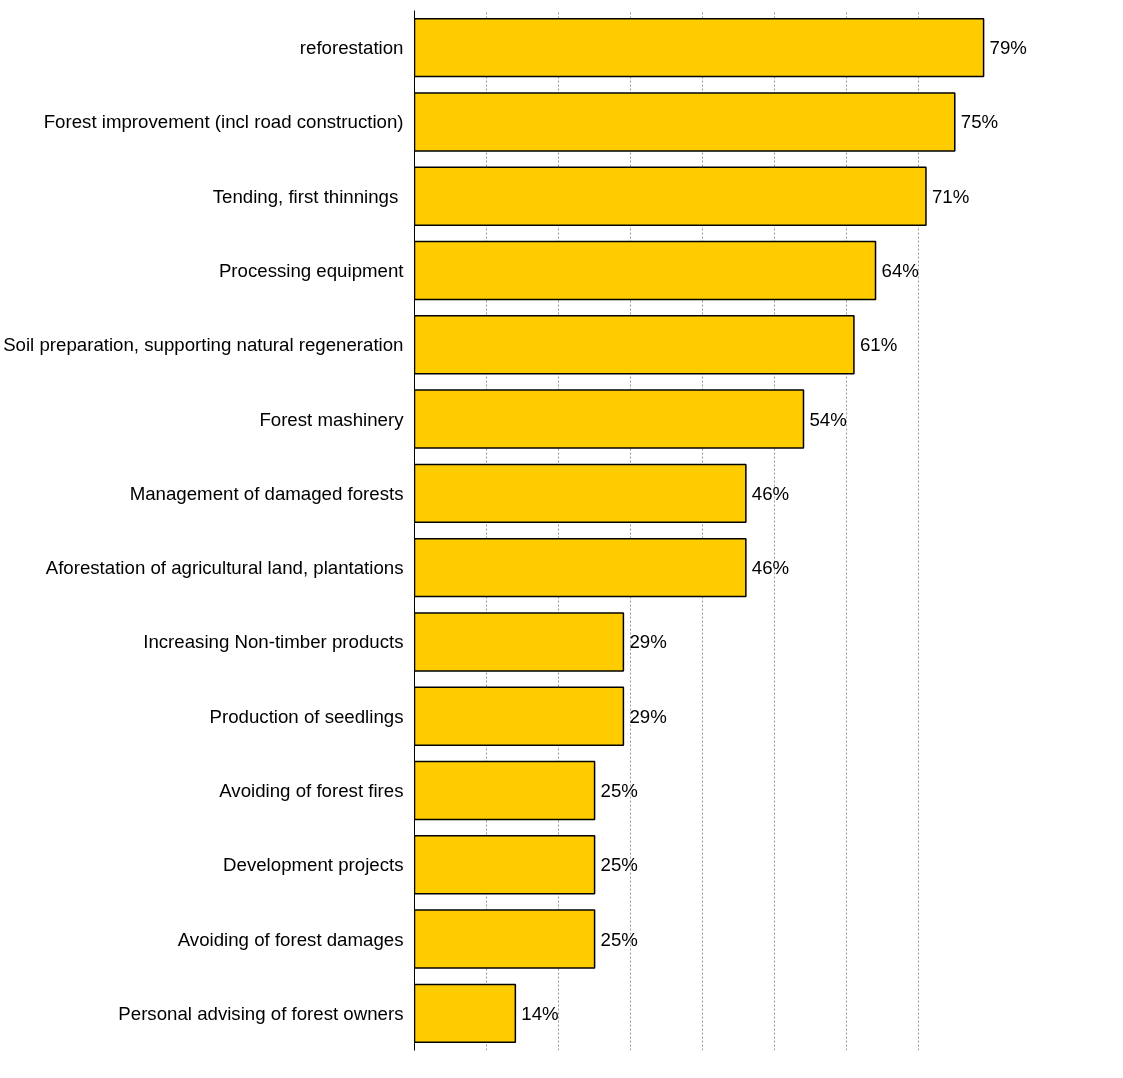 The height and width of the screenshot is (1078, 1123). I want to click on data-label: 71%, so click(950, 196).